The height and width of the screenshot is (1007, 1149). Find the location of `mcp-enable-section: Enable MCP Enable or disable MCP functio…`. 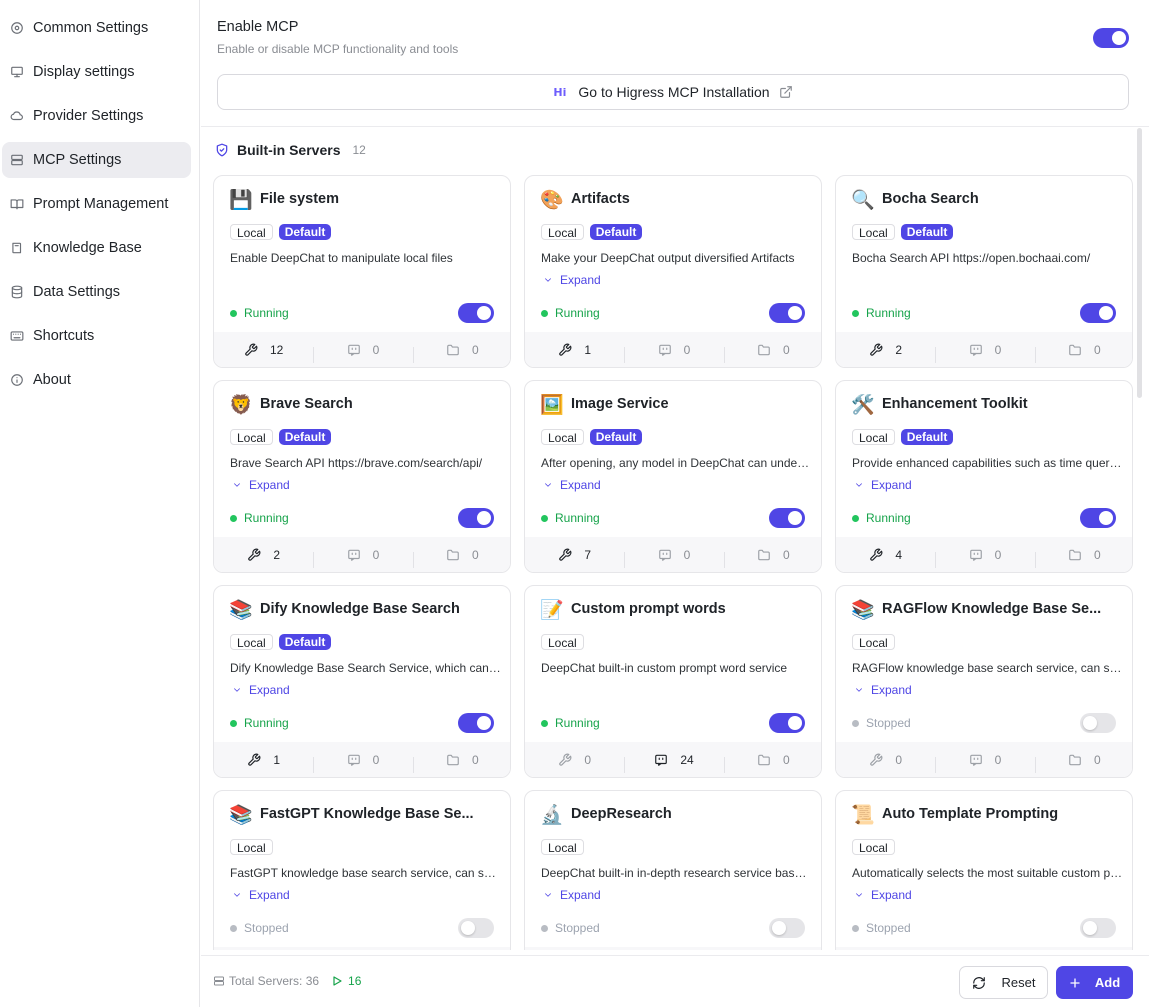

mcp-enable-section: Enable MCP Enable or disable MCP functio… is located at coordinates (675, 63).